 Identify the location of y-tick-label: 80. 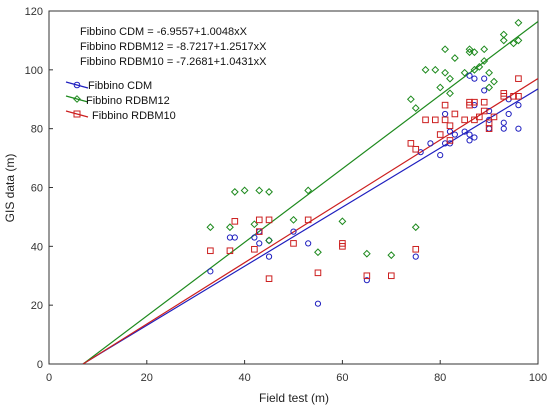
(37, 130).